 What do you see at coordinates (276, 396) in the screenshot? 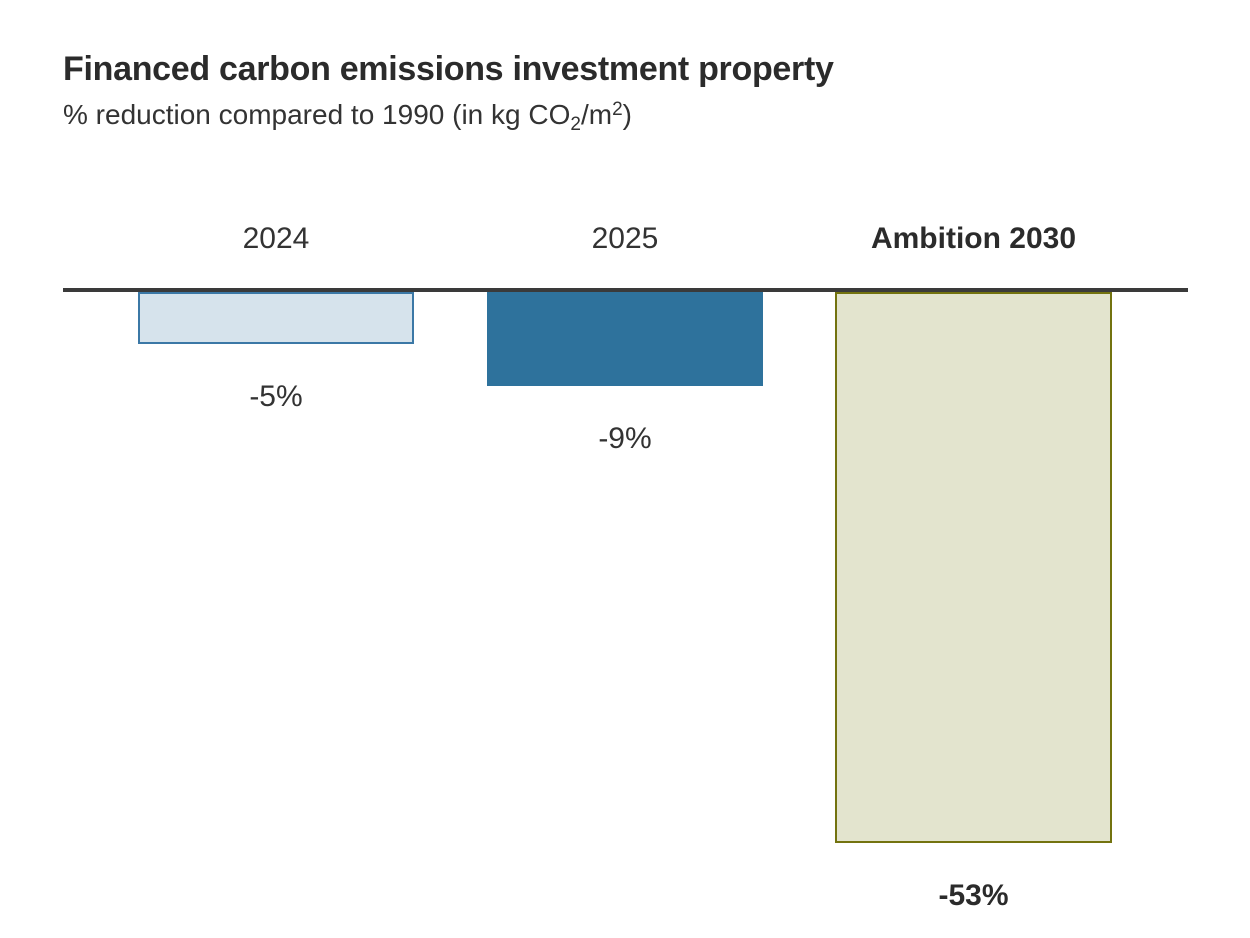
I see `value-label-2024: -5%` at bounding box center [276, 396].